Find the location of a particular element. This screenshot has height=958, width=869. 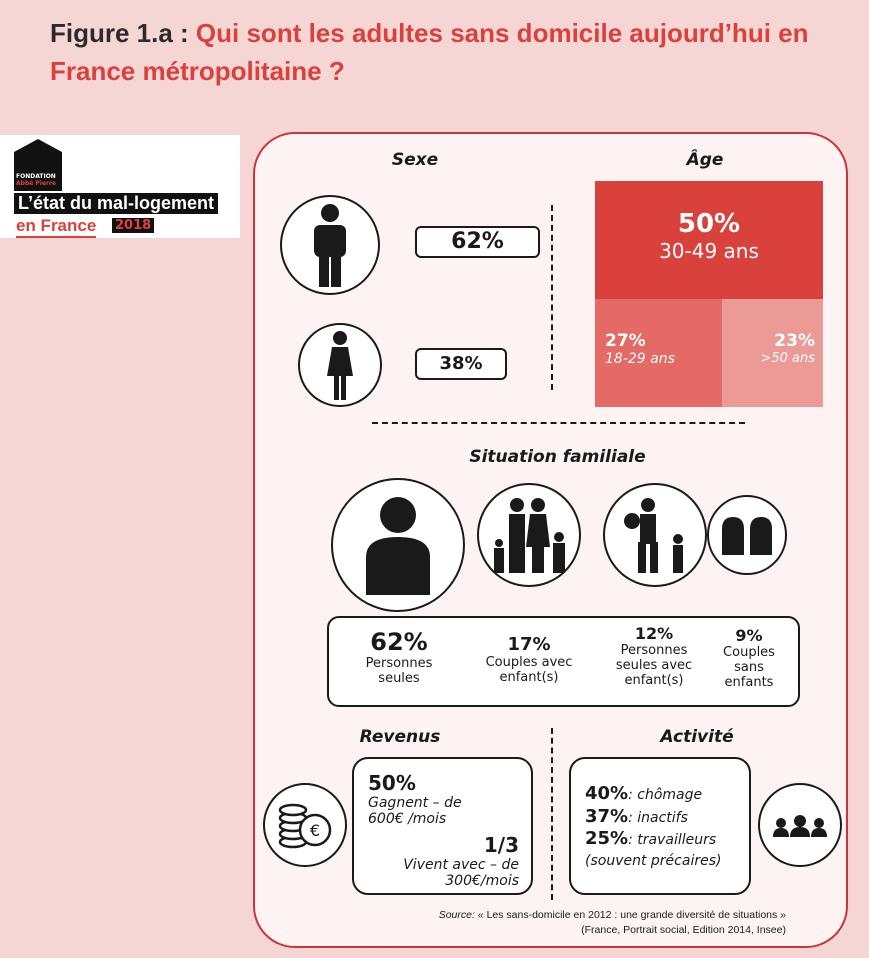

stat-label: Personnes seules is located at coordinates (399, 671).